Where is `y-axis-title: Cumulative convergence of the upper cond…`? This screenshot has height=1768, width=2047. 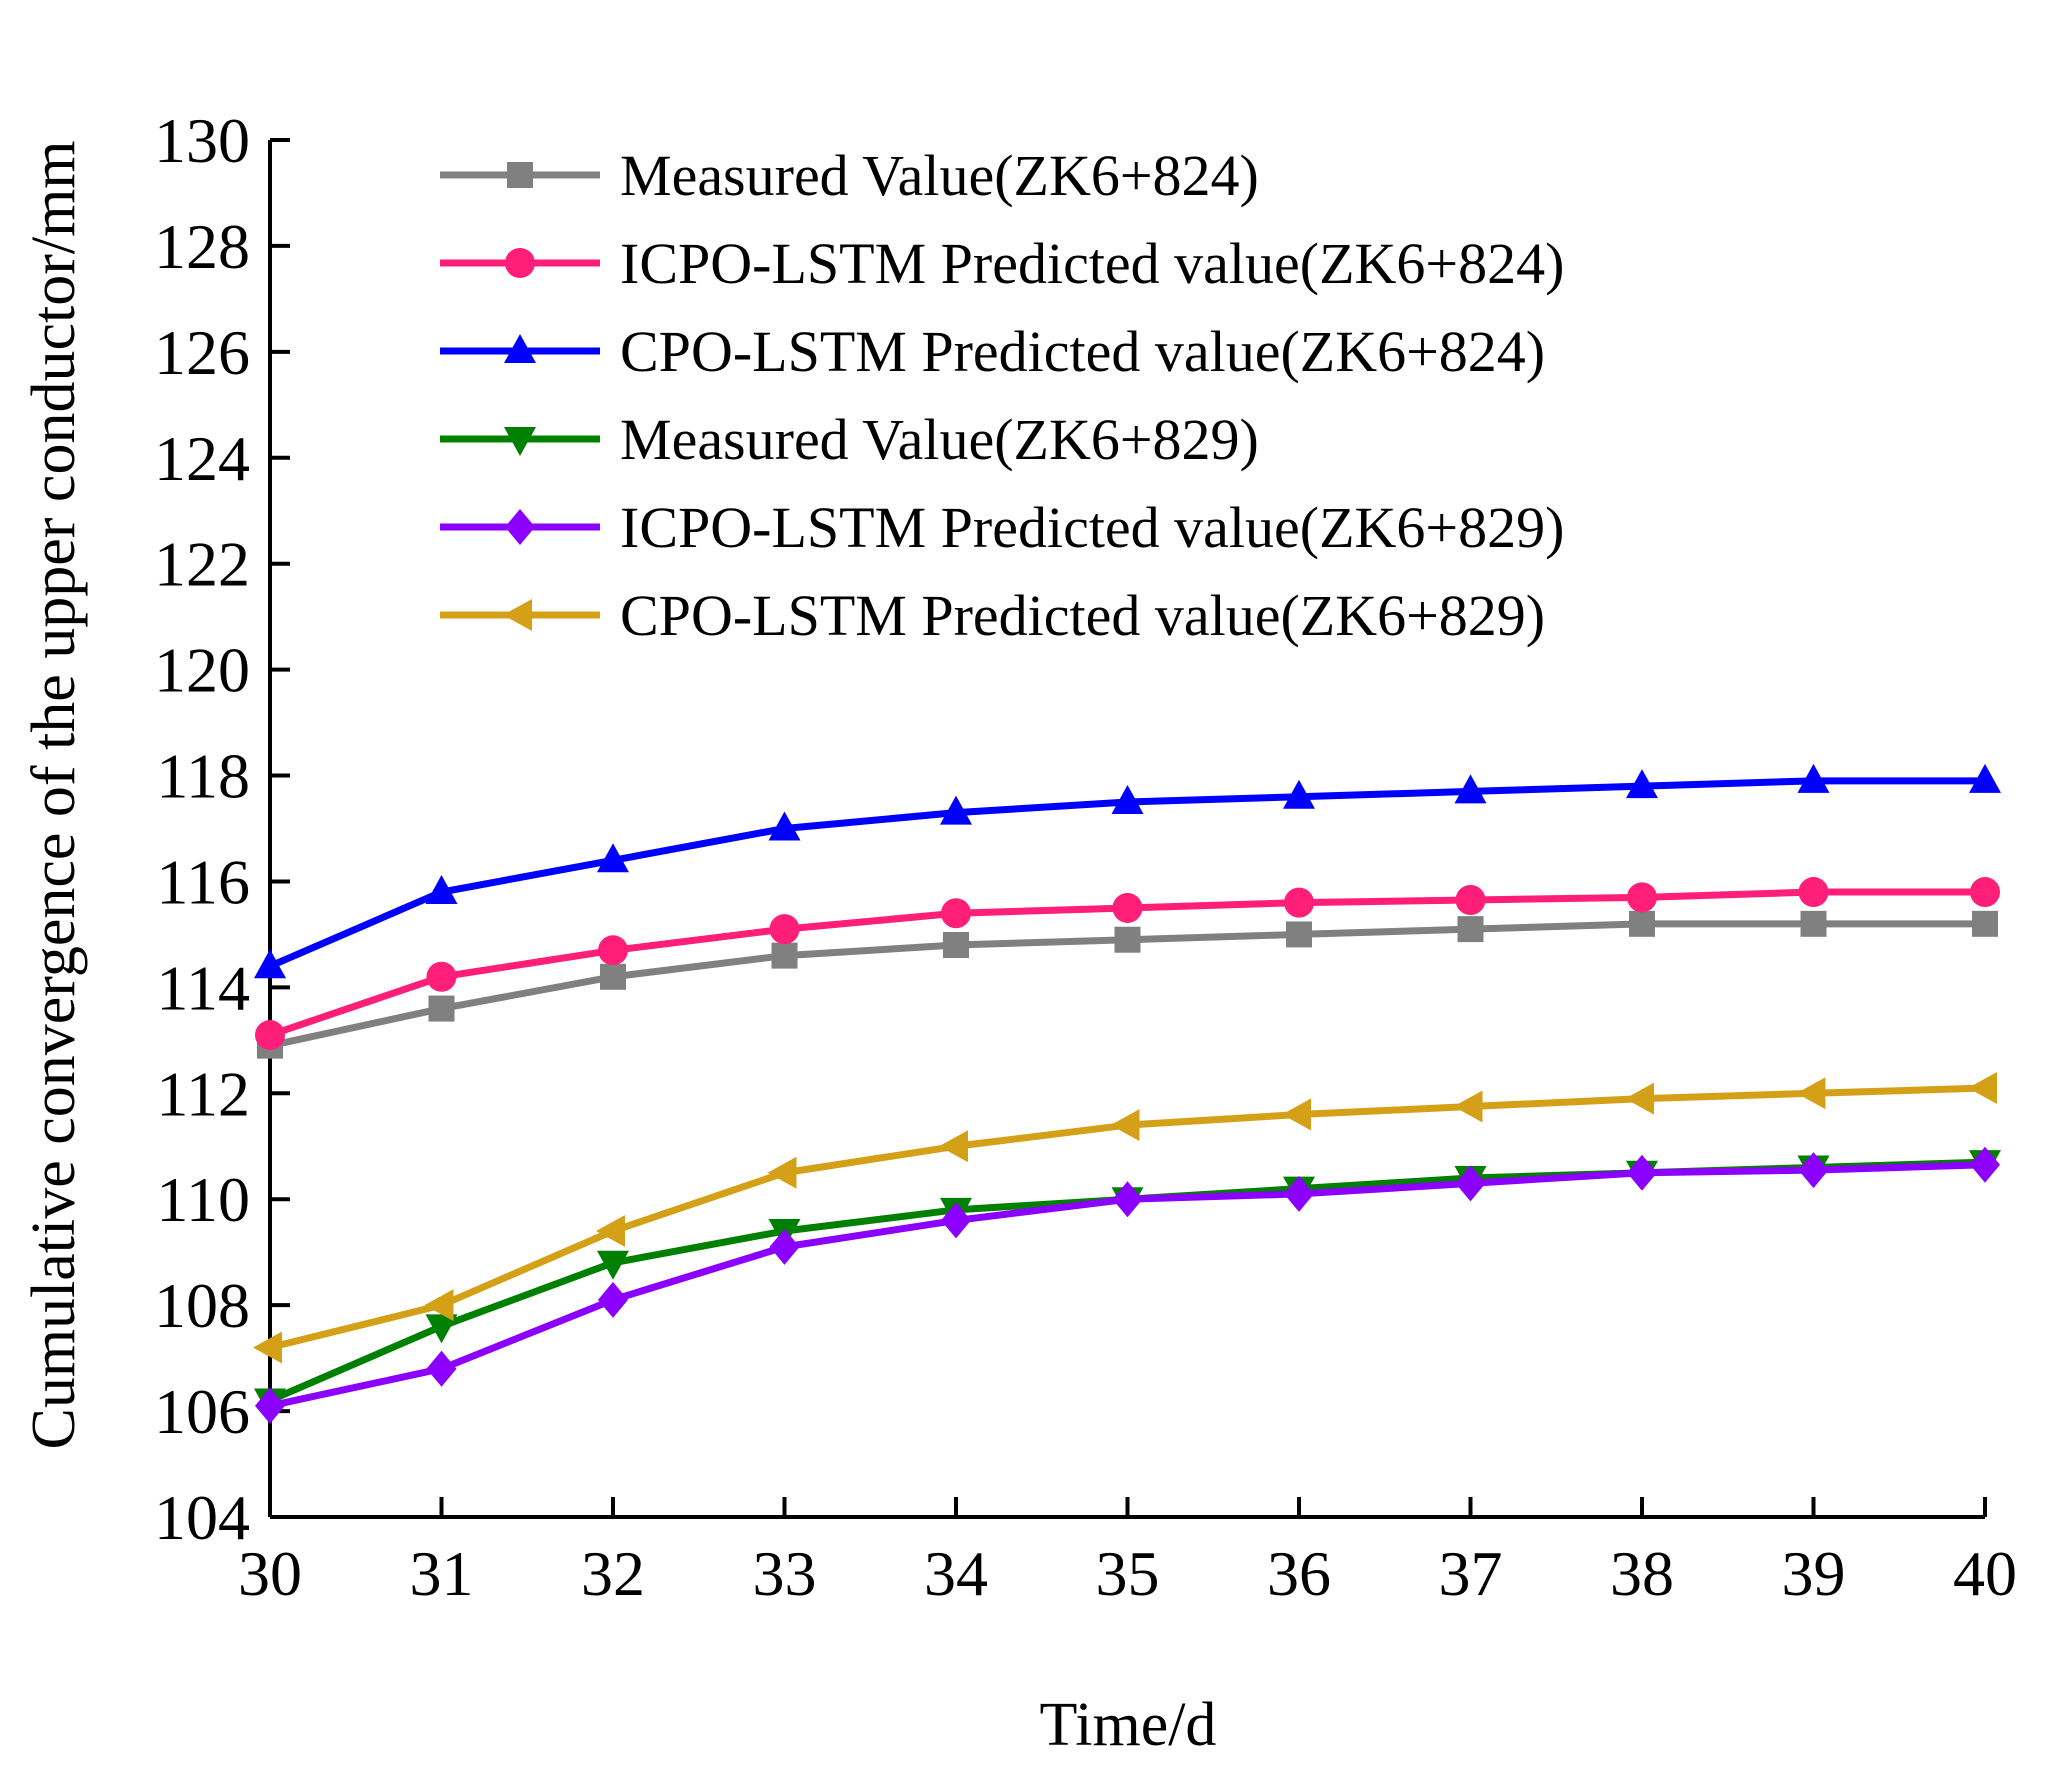
y-axis-title: Cumulative convergence of the upper cond… is located at coordinates (54, 794).